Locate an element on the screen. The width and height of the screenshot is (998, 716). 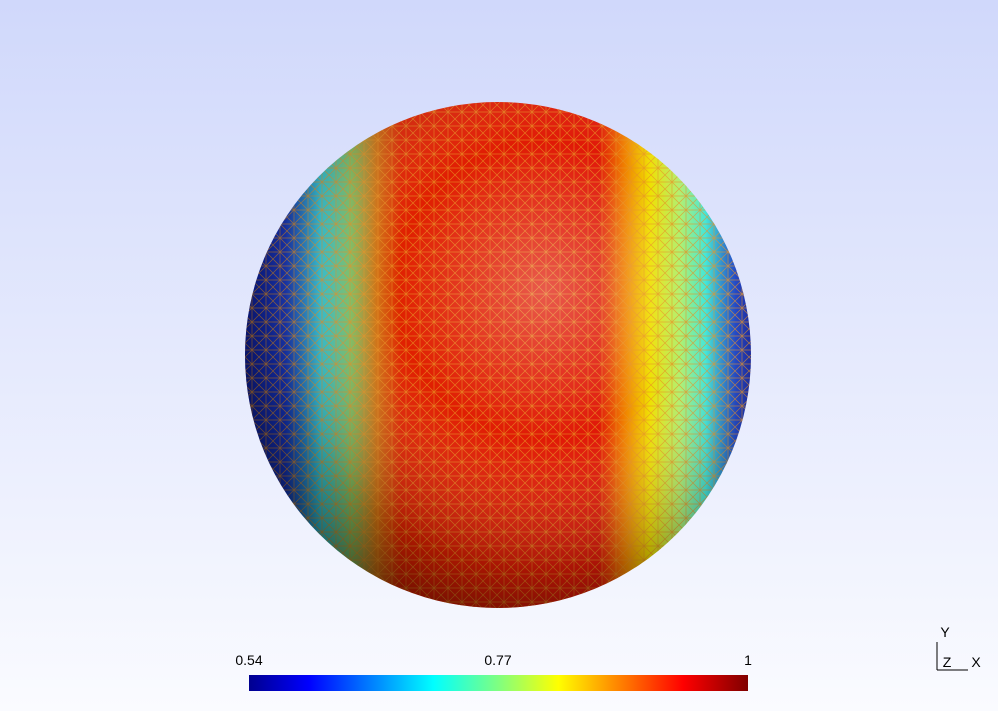
y-axis-label: Y is located at coordinates (945, 632).